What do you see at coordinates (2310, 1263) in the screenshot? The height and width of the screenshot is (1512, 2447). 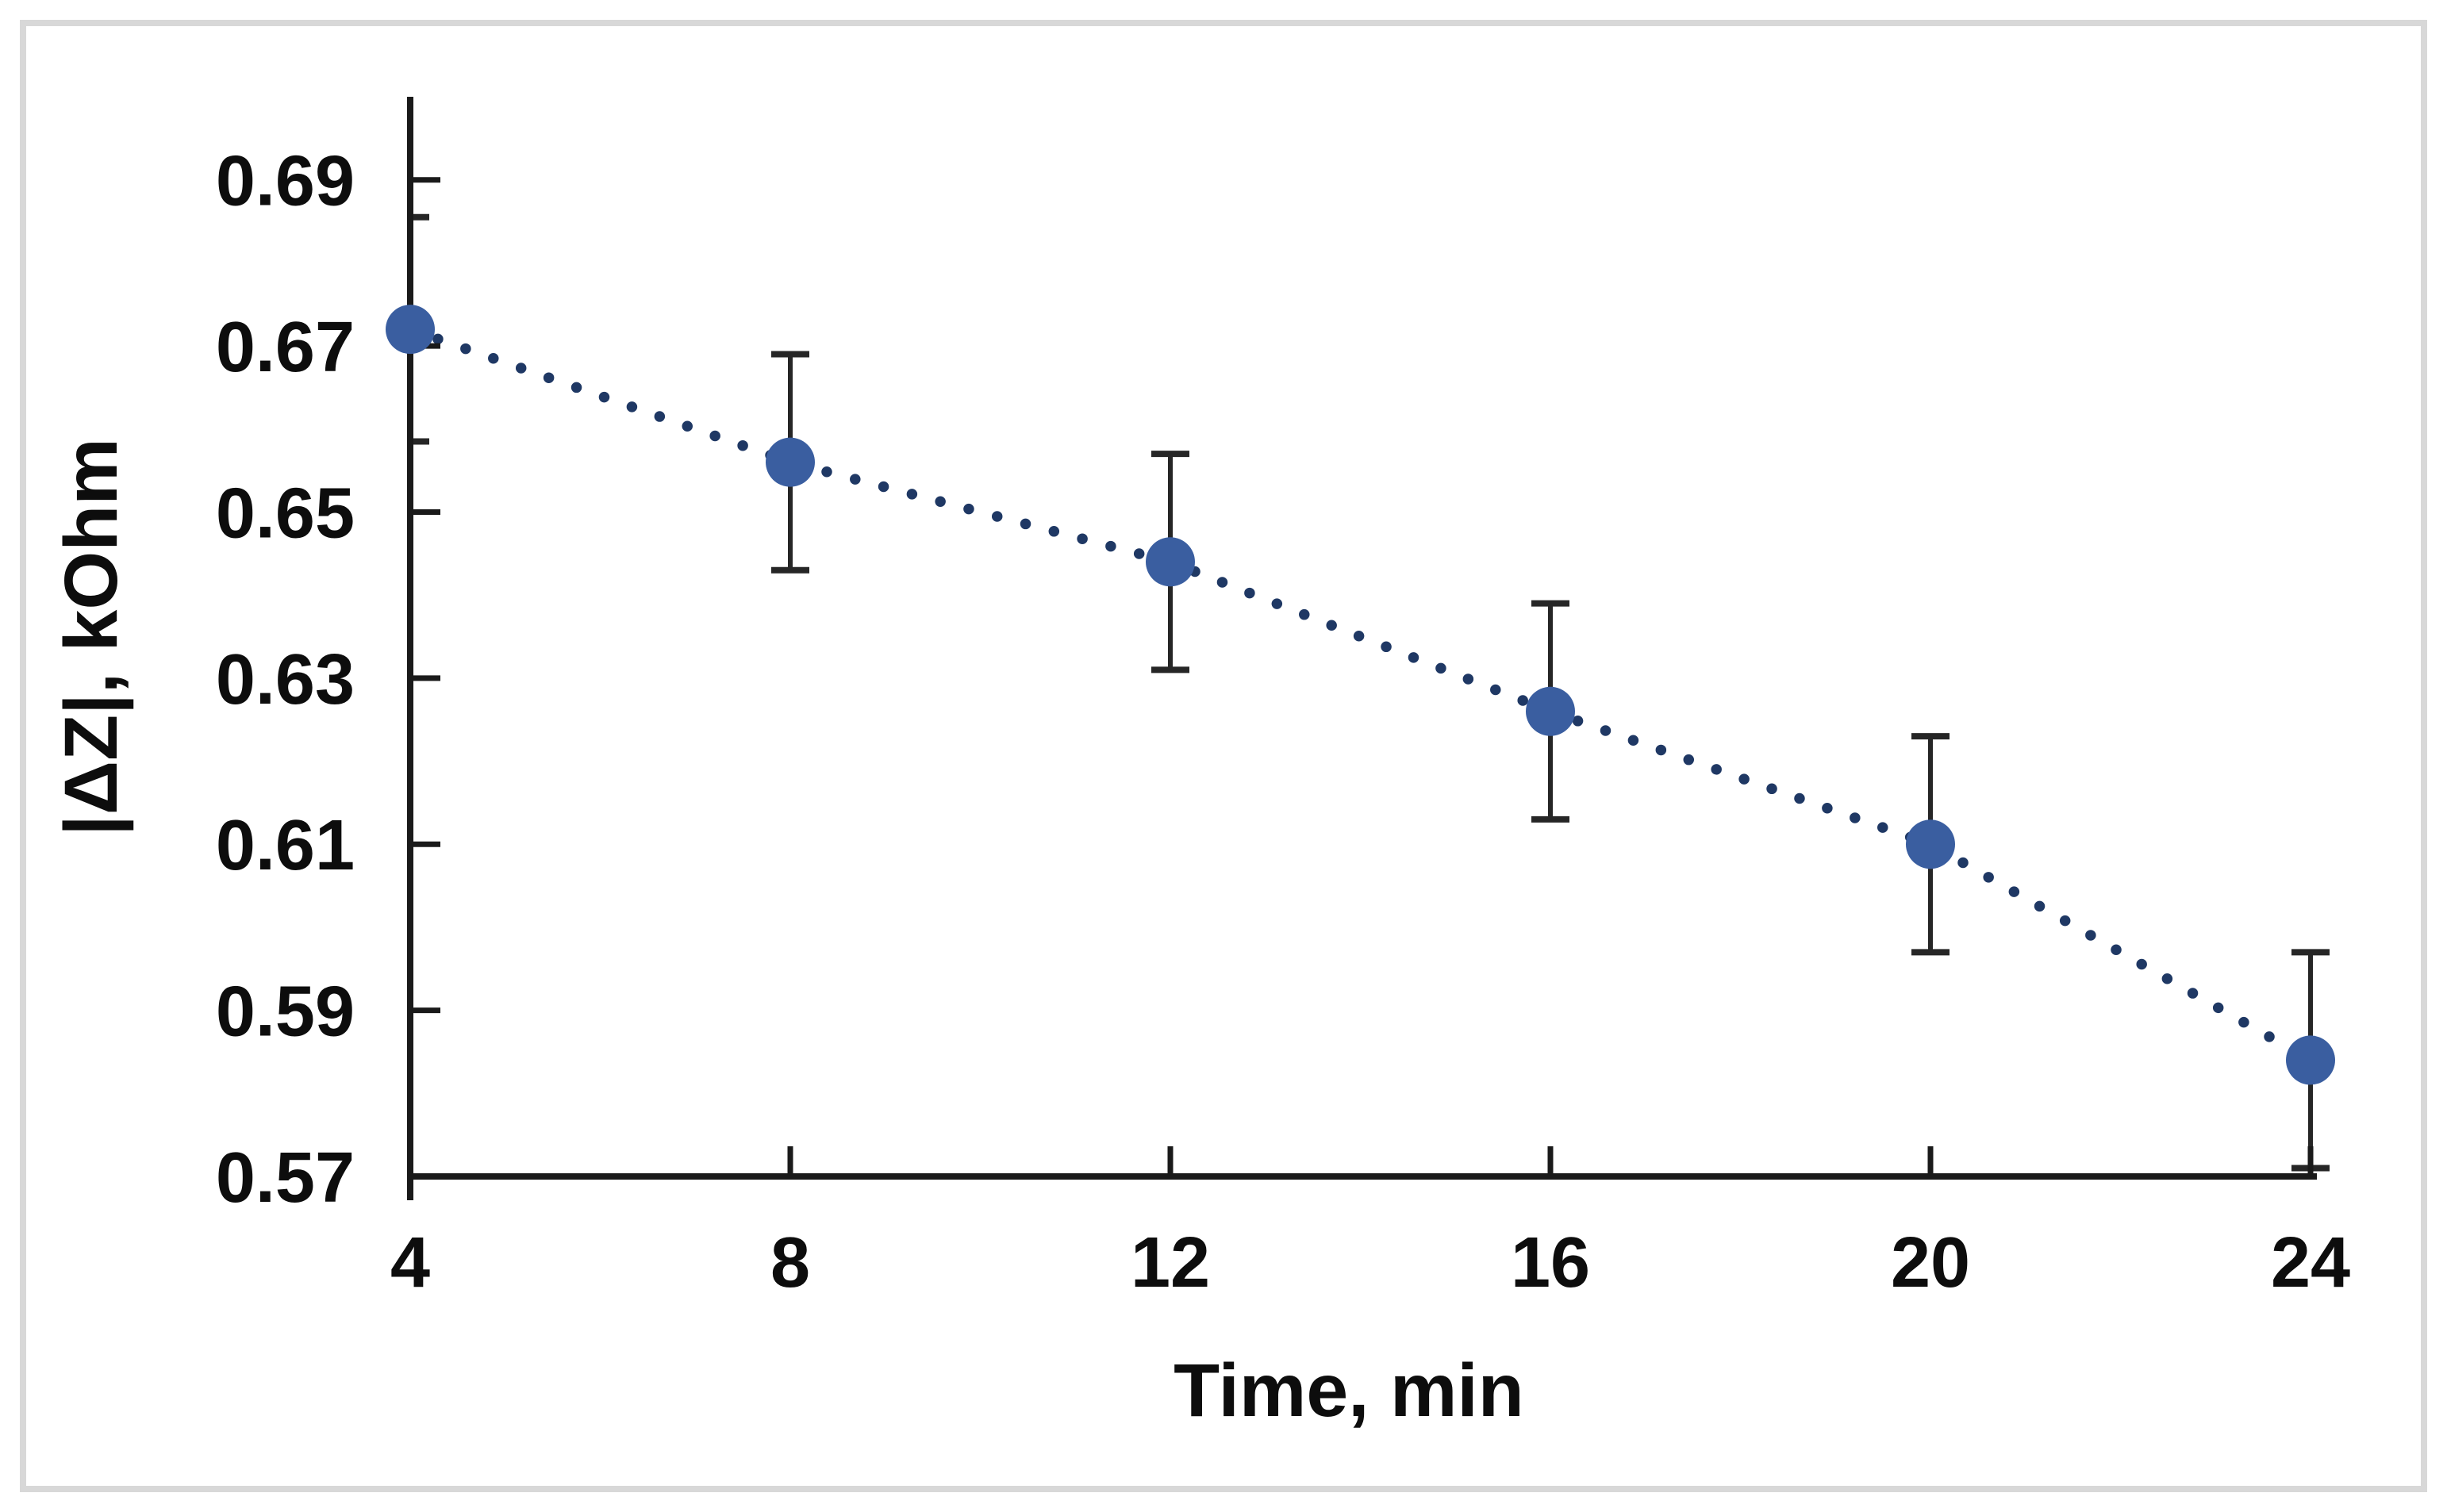 I see `x-tick-label: 24` at bounding box center [2310, 1263].